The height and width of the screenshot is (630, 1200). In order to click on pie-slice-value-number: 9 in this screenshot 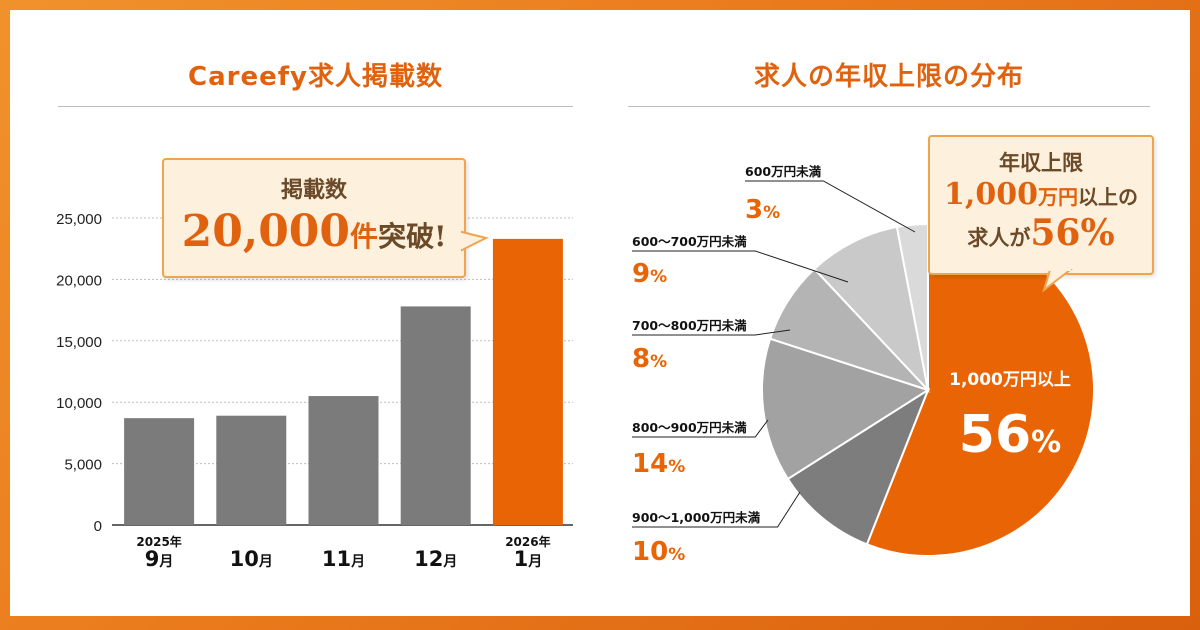, I will do `click(641, 274)`.